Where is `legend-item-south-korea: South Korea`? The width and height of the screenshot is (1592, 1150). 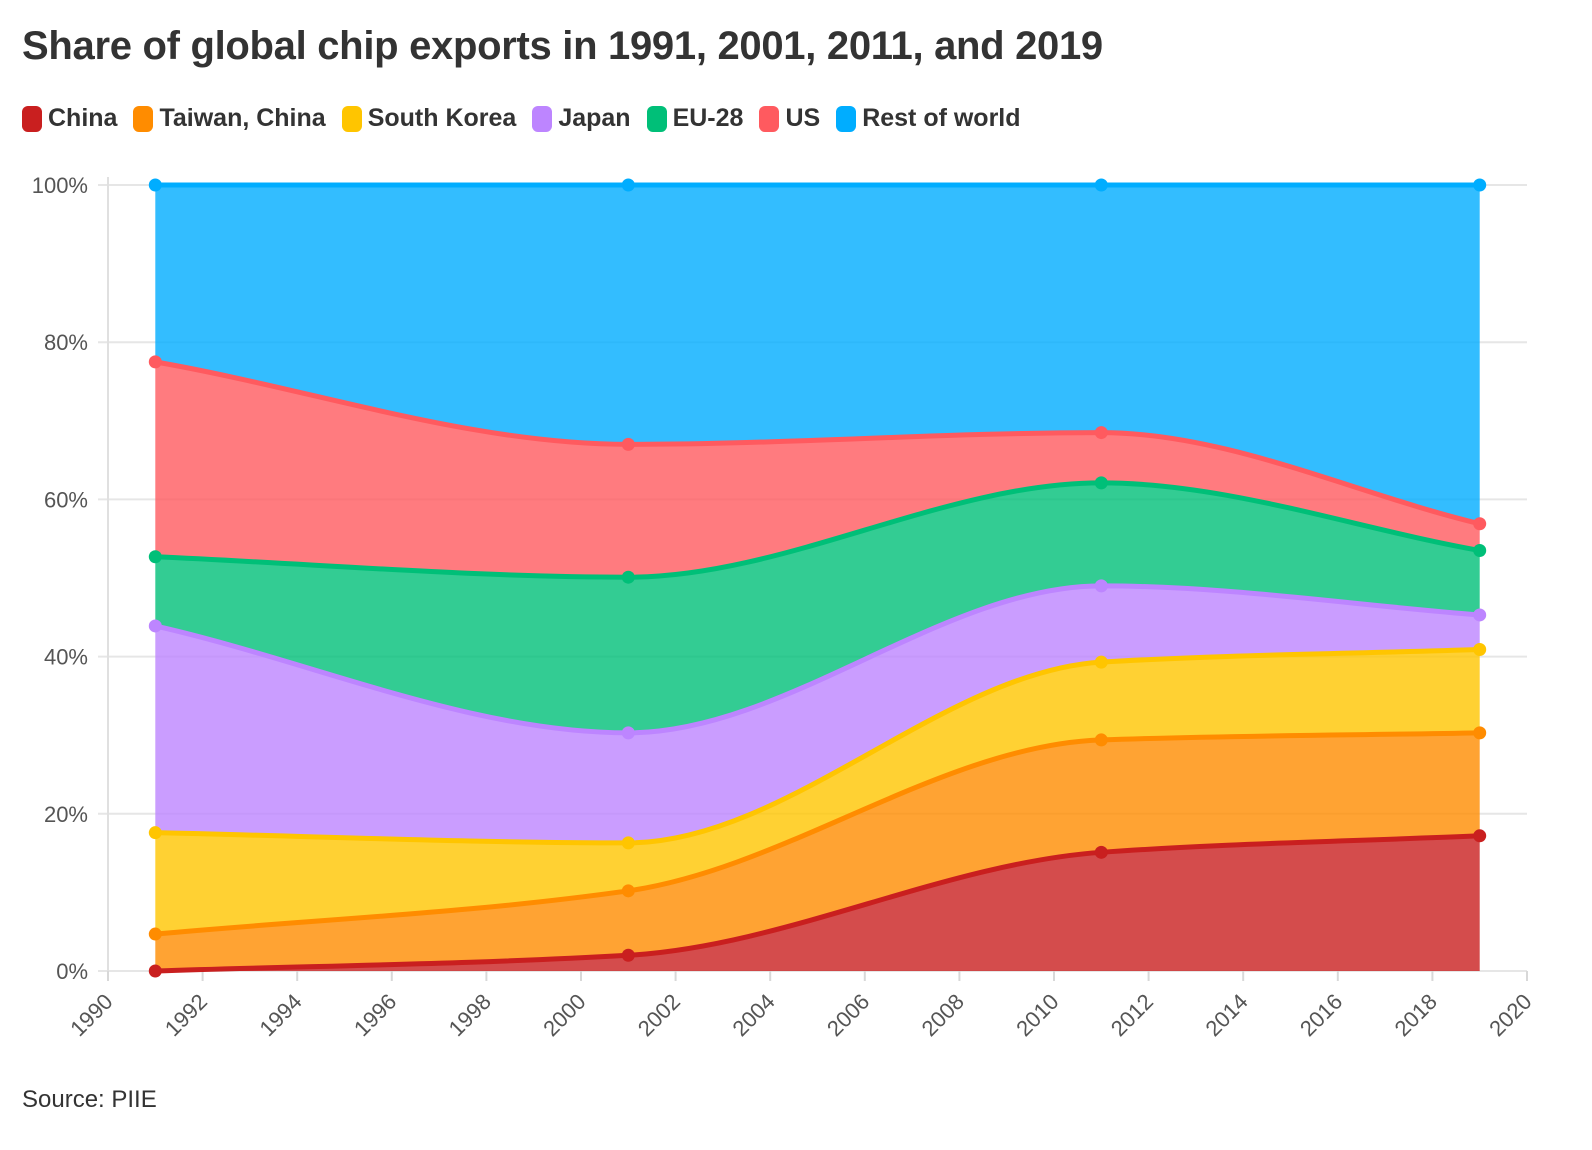
legend-item-south-korea: South Korea is located at coordinates (429, 118).